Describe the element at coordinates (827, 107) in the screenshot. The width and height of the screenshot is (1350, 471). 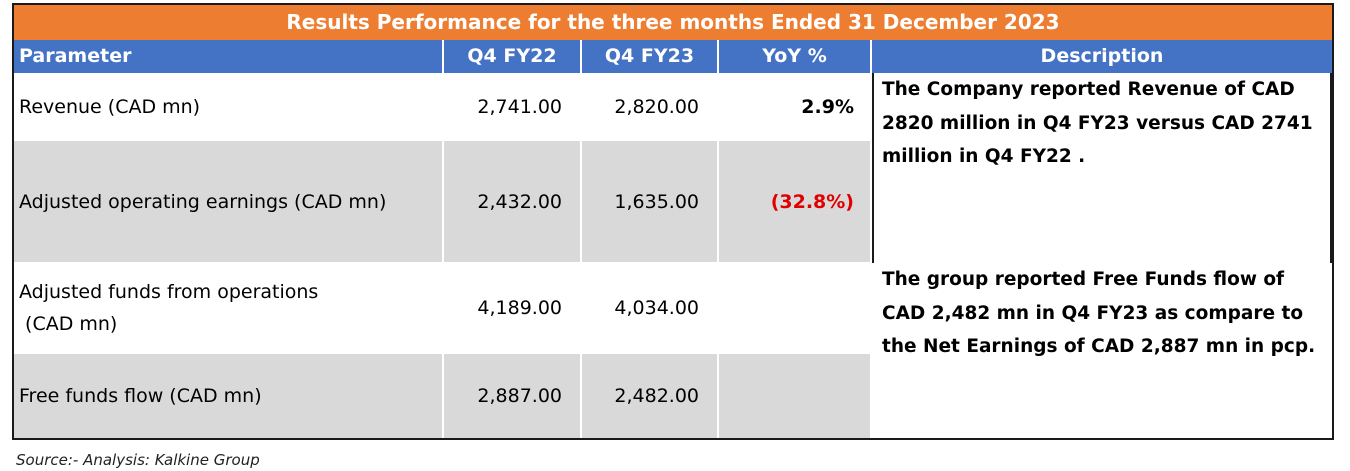
I see `table-row-revenue-yoy: 2.9%` at that location.